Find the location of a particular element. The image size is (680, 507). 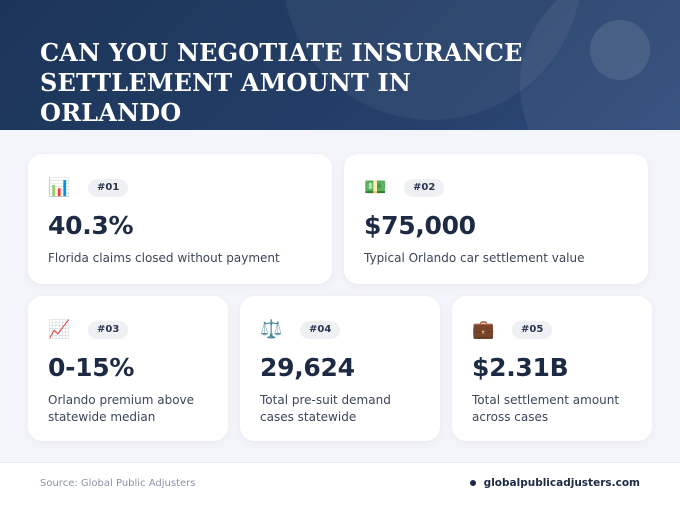

stat-value: 40.3% is located at coordinates (91, 225).